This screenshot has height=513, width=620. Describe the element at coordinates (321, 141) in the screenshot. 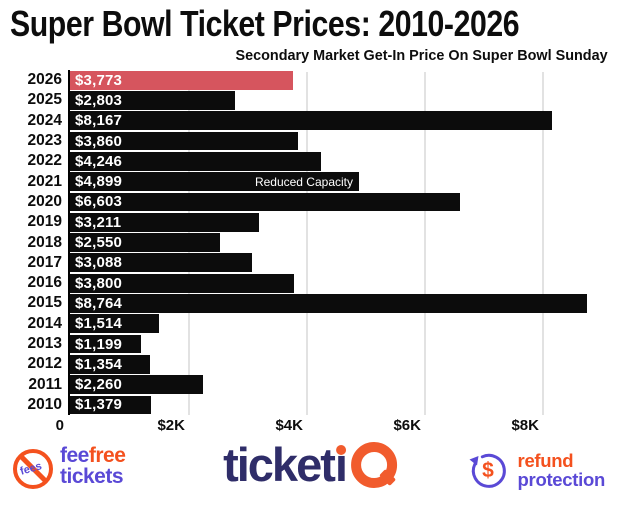

I see `bar-row-2023: 2023 $3,860` at that location.